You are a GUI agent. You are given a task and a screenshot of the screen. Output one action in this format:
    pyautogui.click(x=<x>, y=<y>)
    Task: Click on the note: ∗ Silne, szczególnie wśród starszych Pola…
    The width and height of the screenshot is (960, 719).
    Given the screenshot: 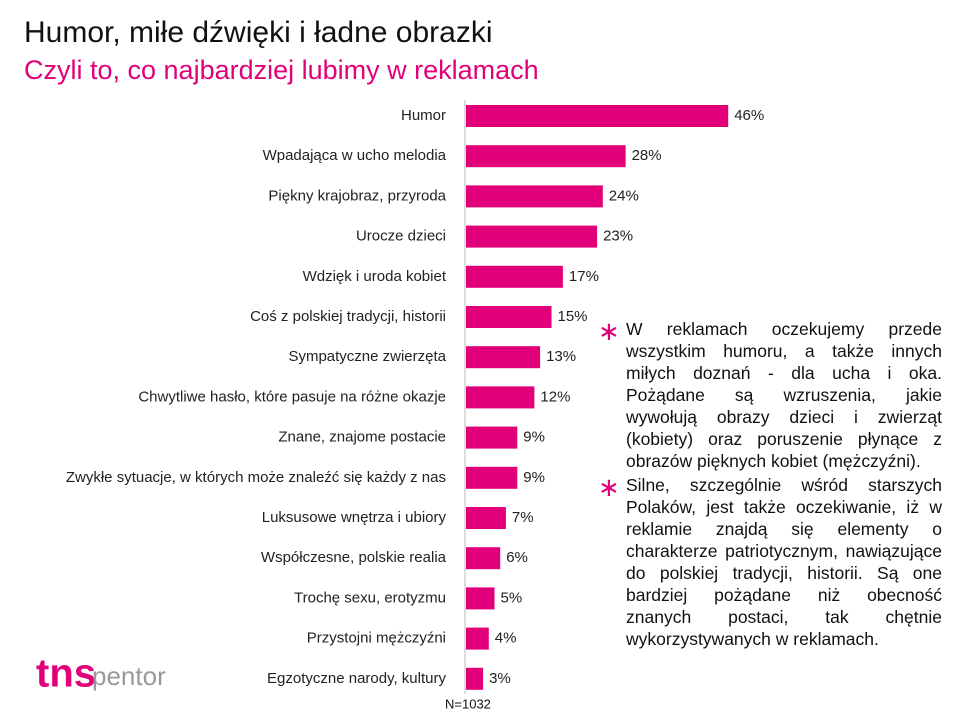 What is the action you would take?
    pyautogui.click(x=770, y=562)
    